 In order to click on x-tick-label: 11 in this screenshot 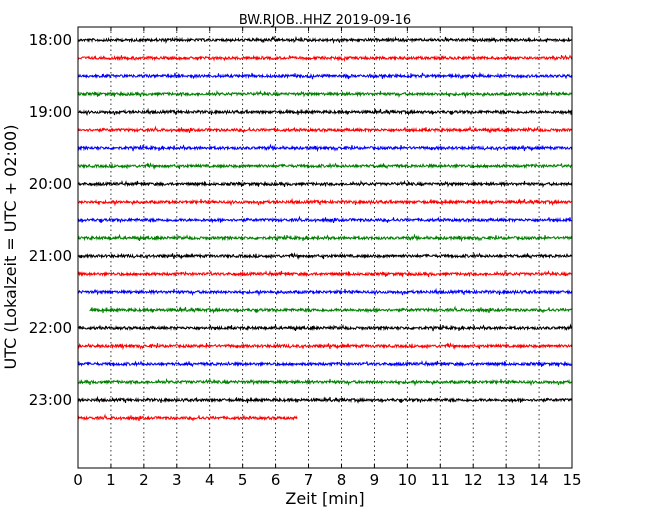, I will do `click(440, 480)`.